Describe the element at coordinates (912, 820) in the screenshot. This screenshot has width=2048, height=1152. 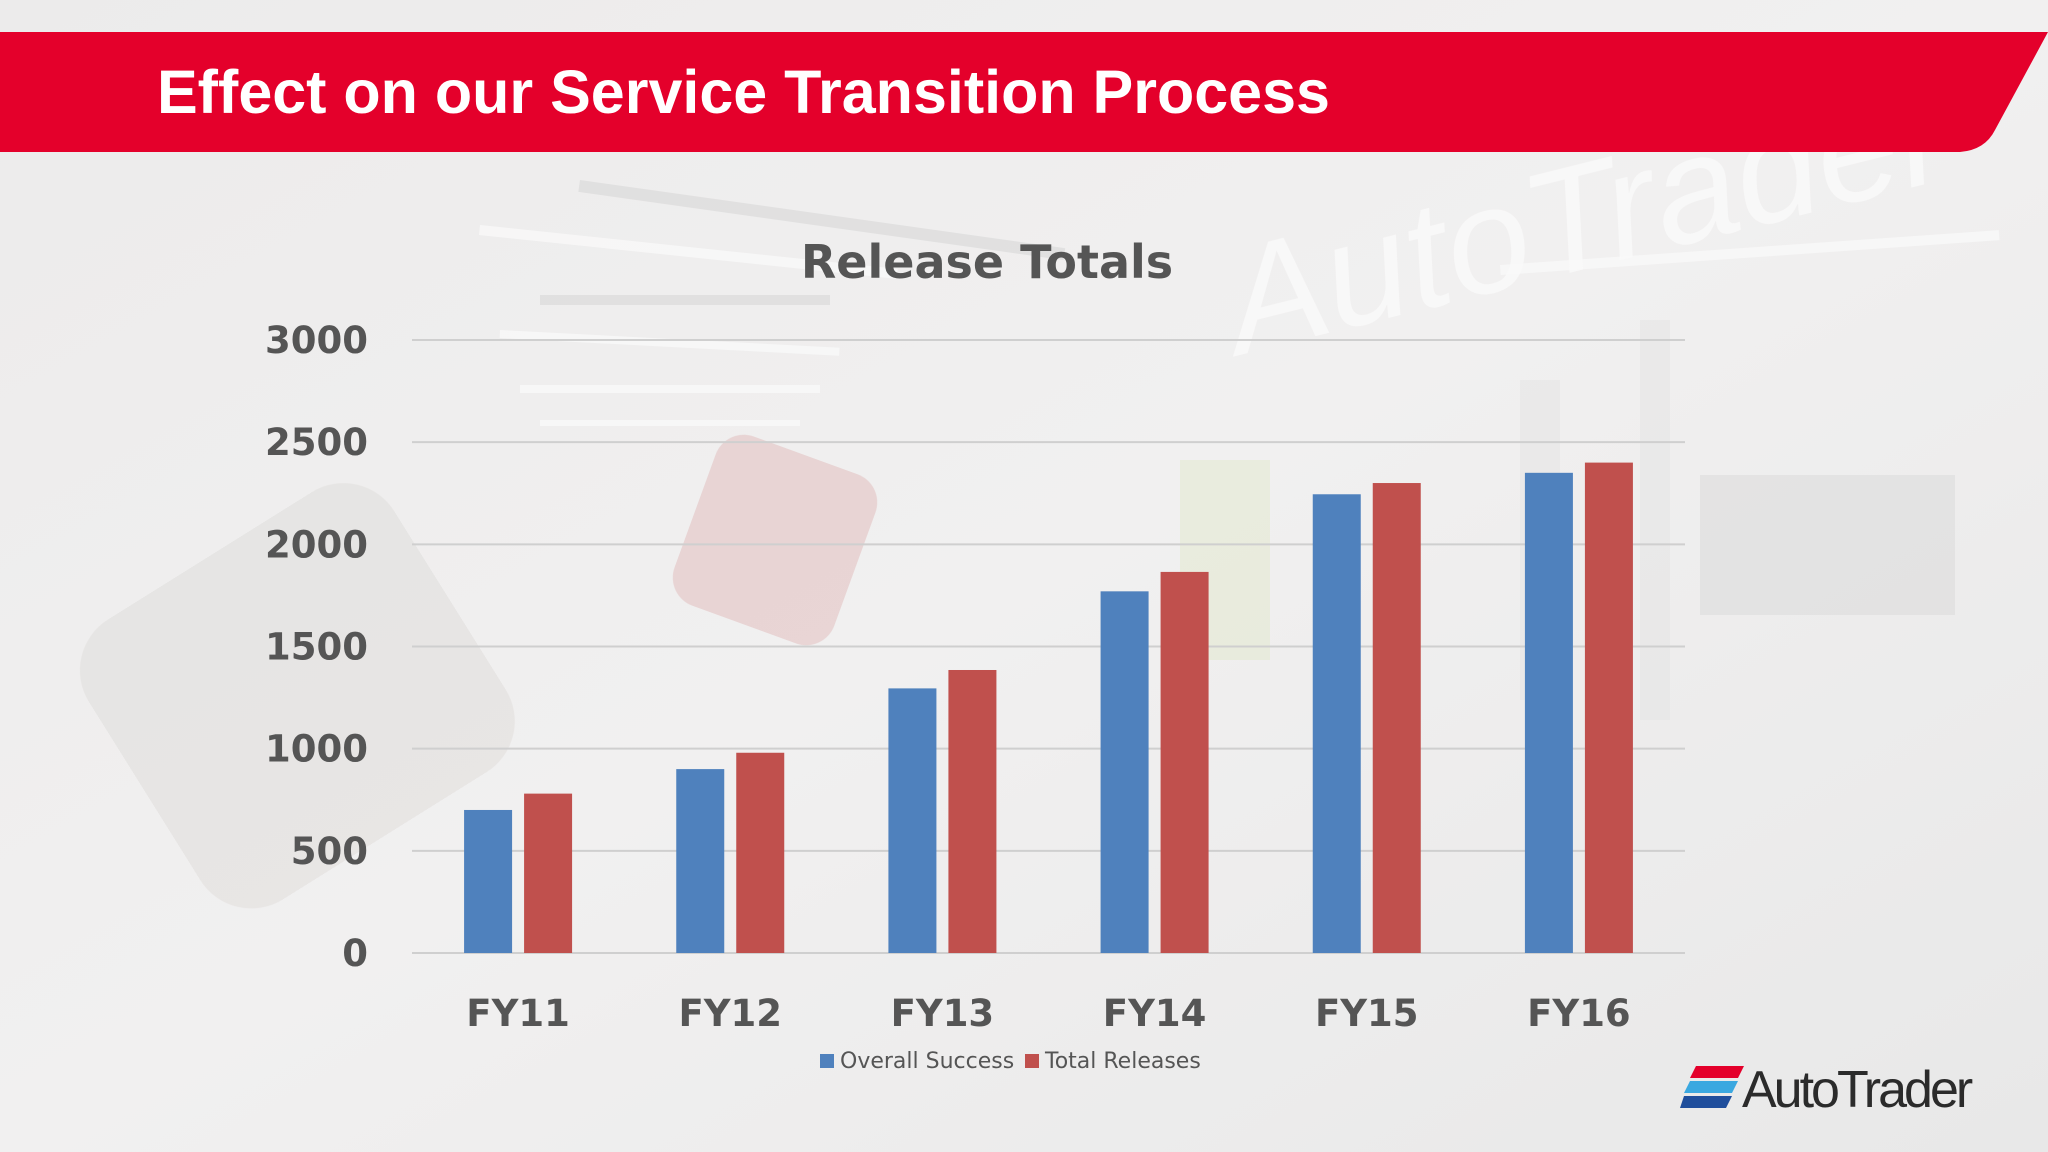
I see `bar-overall-success-fy13` at that location.